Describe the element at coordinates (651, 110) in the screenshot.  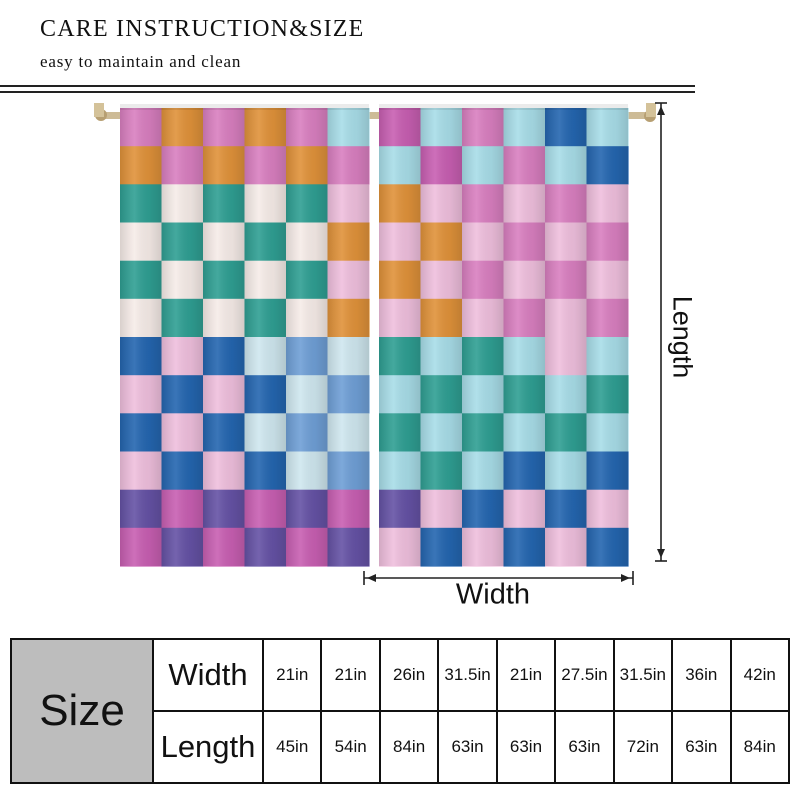
I see `rod-bracket-right` at that location.